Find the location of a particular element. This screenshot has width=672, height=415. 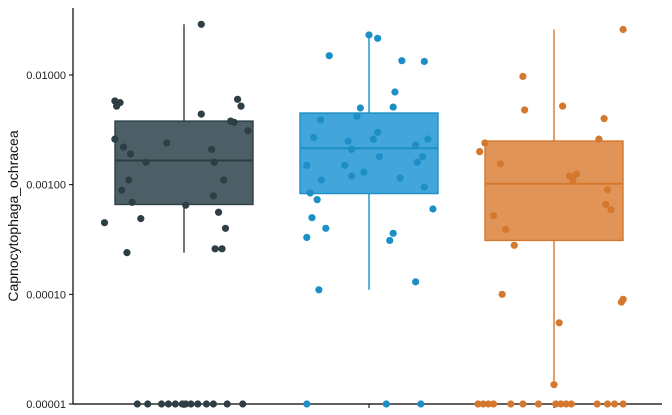

y-axis-title: Capnocytophaga_ochracea is located at coordinates (13, 215).